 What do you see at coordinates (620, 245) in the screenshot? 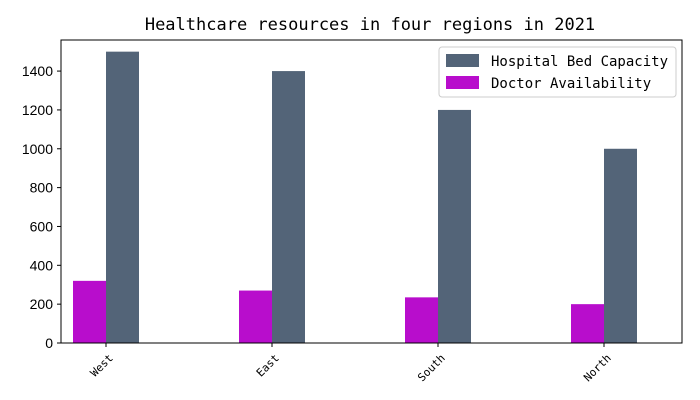
I see `bar-hospital-bed-capacity-north` at bounding box center [620, 245].